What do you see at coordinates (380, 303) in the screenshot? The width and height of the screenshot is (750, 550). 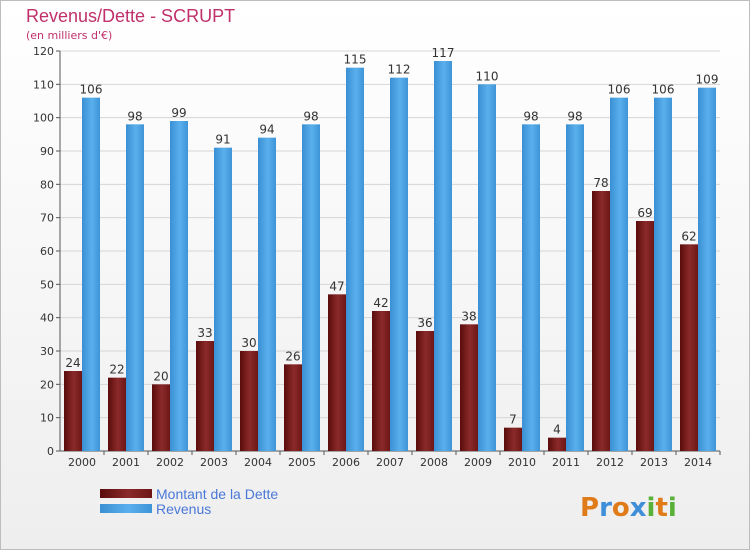 I see `data-label-dette: 42` at bounding box center [380, 303].